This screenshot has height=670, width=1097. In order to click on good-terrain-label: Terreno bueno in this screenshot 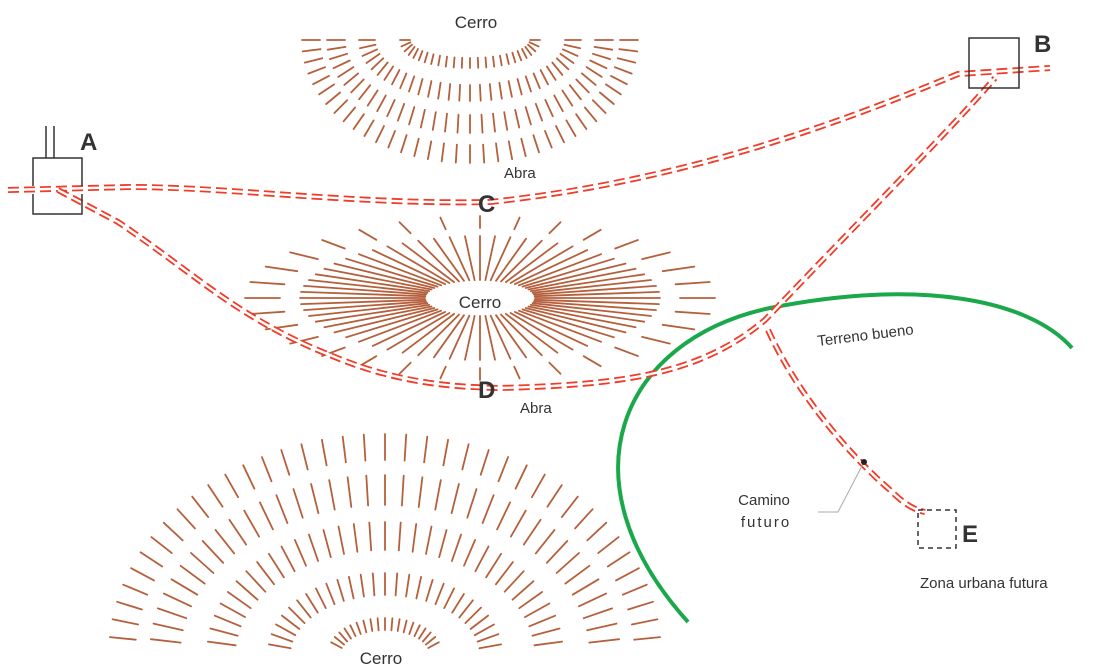, I will do `click(865, 335)`.